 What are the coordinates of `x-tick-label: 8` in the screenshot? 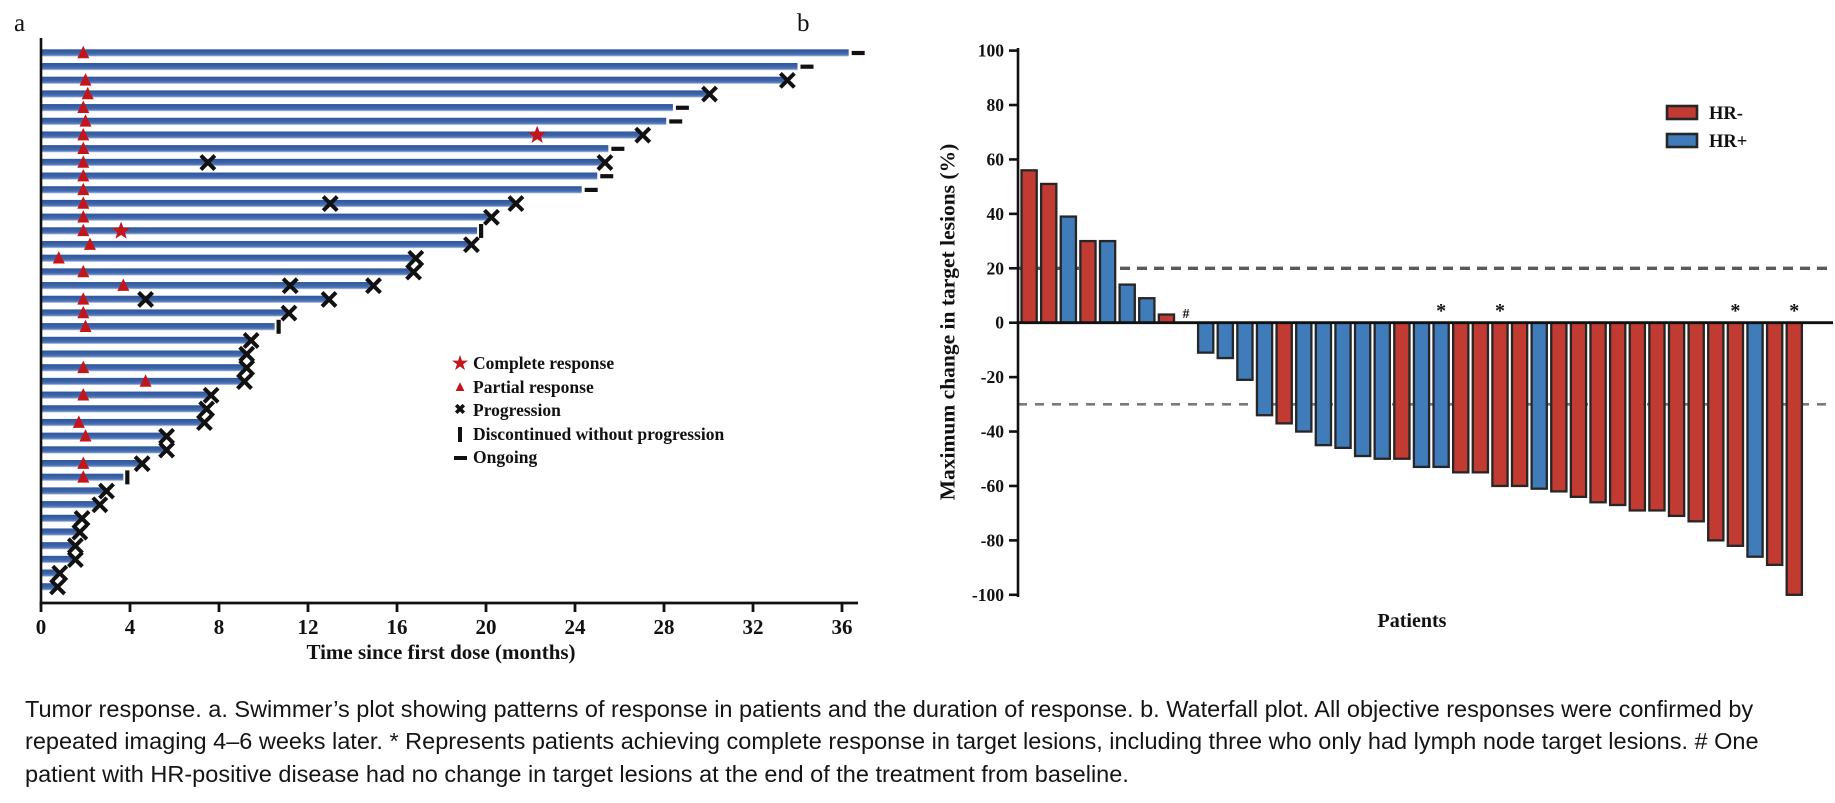 It's located at (219, 627).